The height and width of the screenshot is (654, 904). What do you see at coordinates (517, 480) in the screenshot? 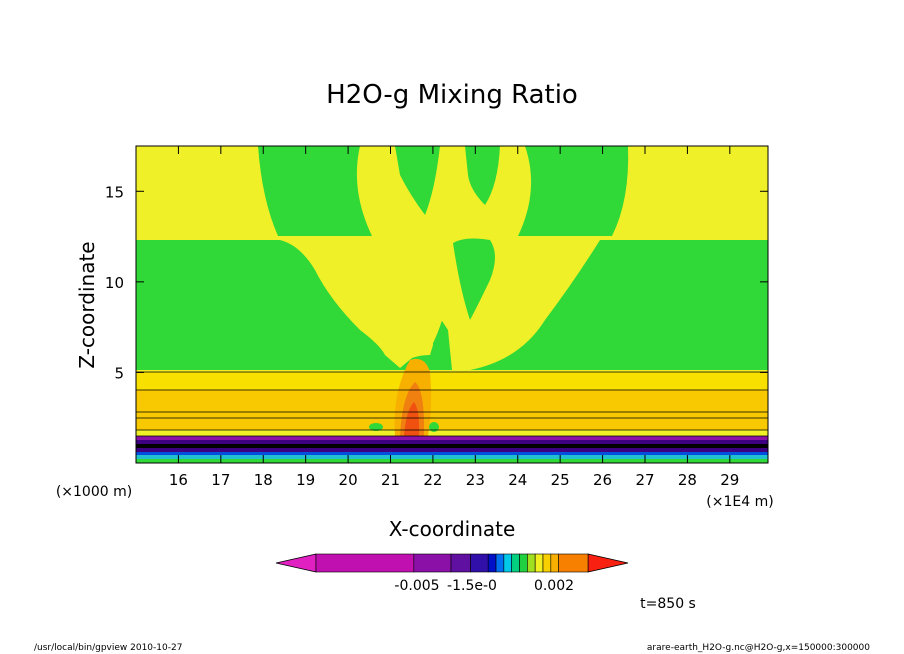
I see `x-tick-label-8: 24` at bounding box center [517, 480].